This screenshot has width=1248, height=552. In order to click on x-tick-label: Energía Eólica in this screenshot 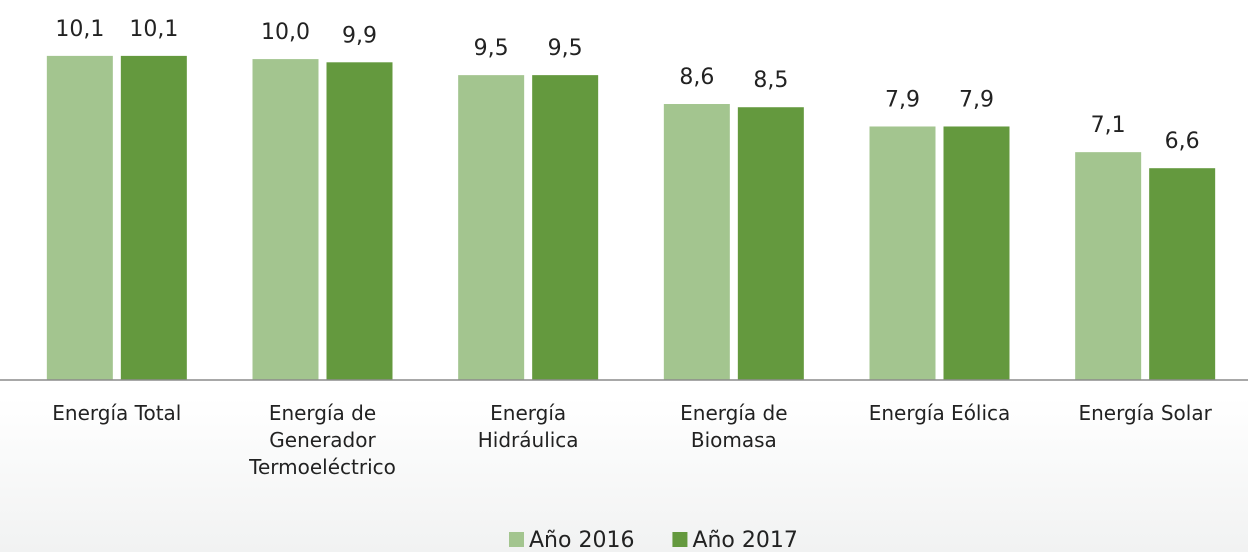, I will do `click(939, 413)`.